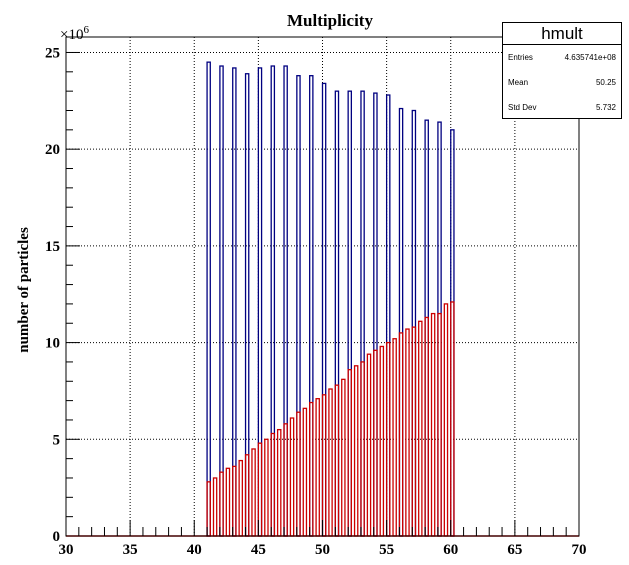 This screenshot has width=629, height=565. Describe the element at coordinates (518, 82) in the screenshot. I see `stats-label: Mean` at that location.